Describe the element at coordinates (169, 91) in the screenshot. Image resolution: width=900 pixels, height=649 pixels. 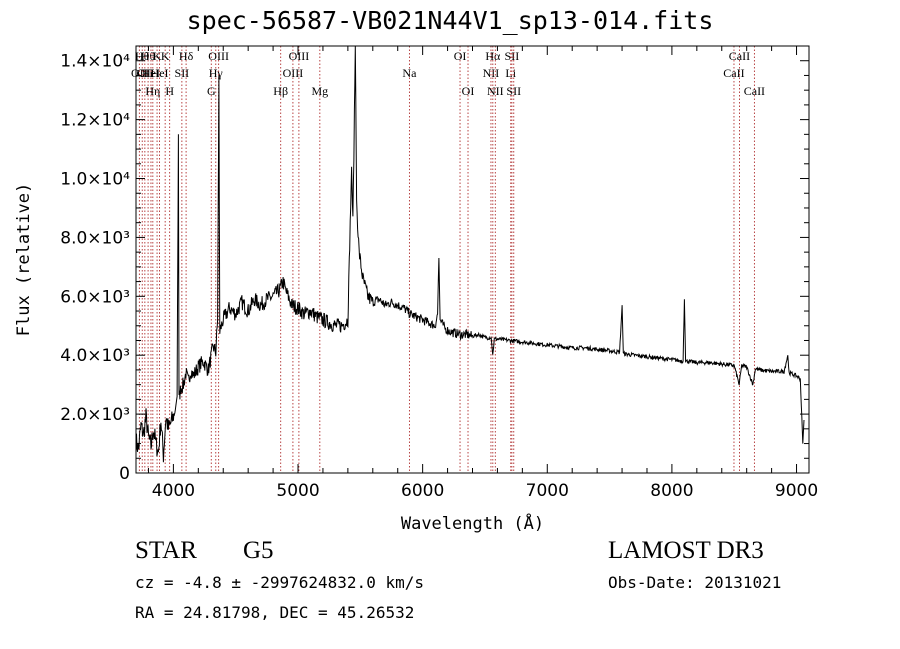
I see `line-label: H` at that location.